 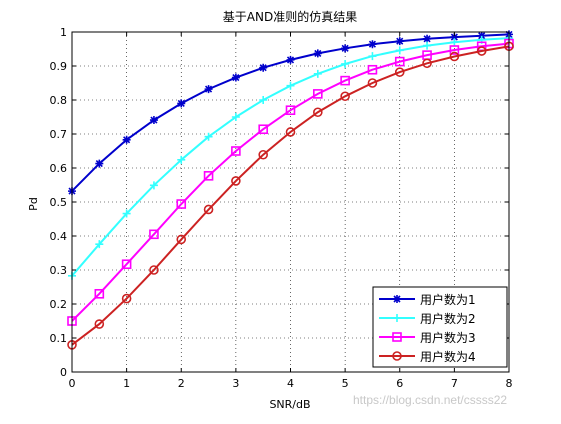 What do you see at coordinates (59, 338) in the screenshot?
I see `y-tick-label: 0.1` at bounding box center [59, 338].